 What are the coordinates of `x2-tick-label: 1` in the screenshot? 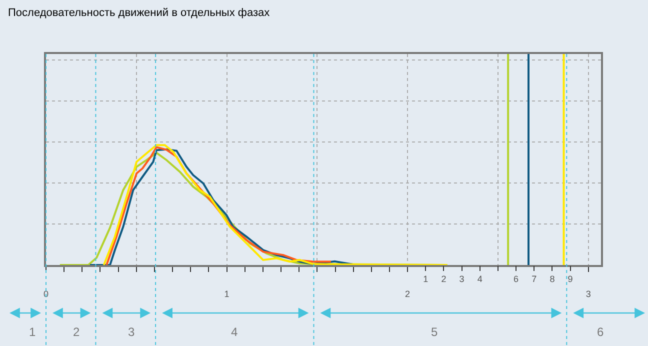 It's located at (425, 279).